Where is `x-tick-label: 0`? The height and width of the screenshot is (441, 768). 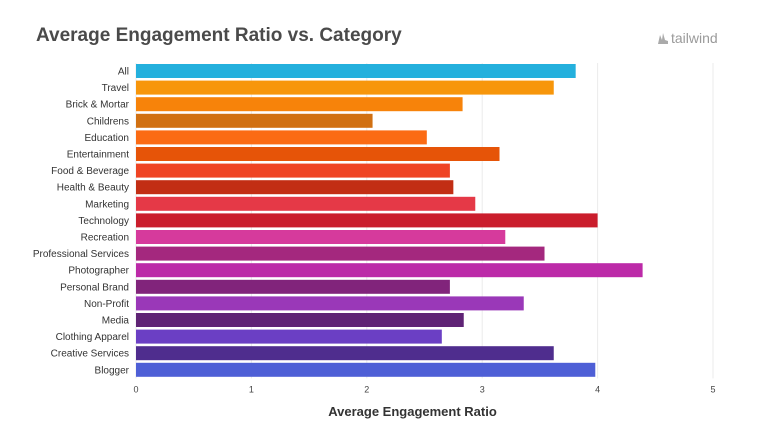
x-tick-label: 0 is located at coordinates (135, 389).